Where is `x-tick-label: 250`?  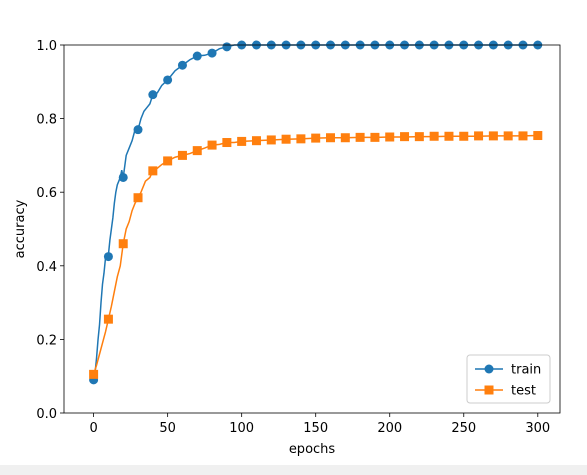
x-tick-label: 250 is located at coordinates (463, 428).